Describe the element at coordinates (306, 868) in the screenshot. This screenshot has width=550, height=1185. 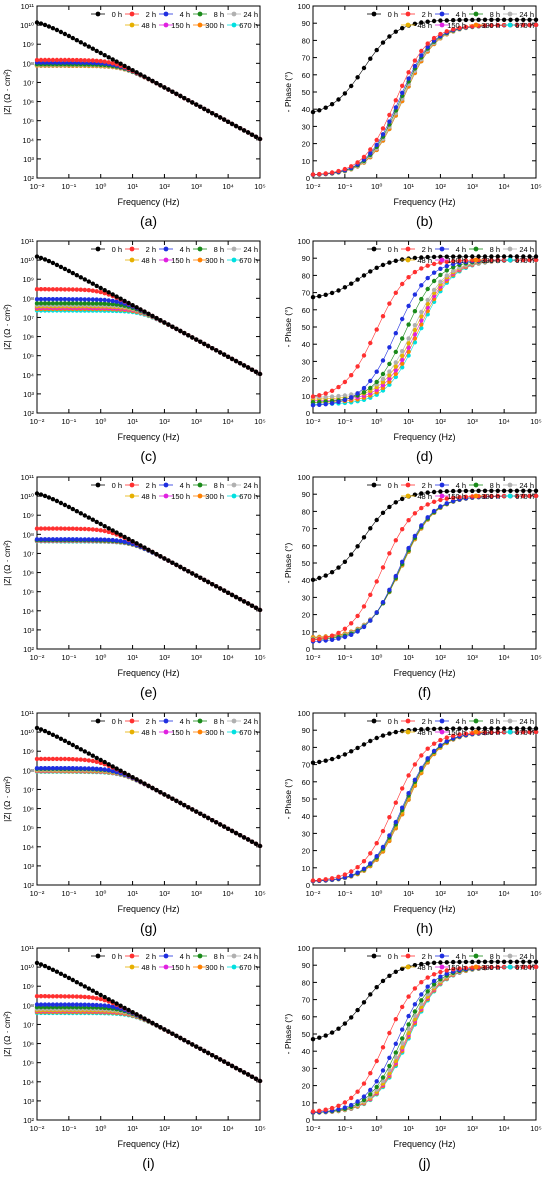
I see `y-tick-label: 10` at that location.